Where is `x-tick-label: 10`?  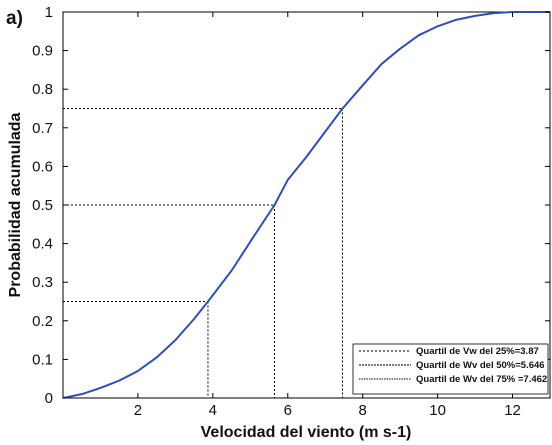 x-tick-label: 10 is located at coordinates (437, 410).